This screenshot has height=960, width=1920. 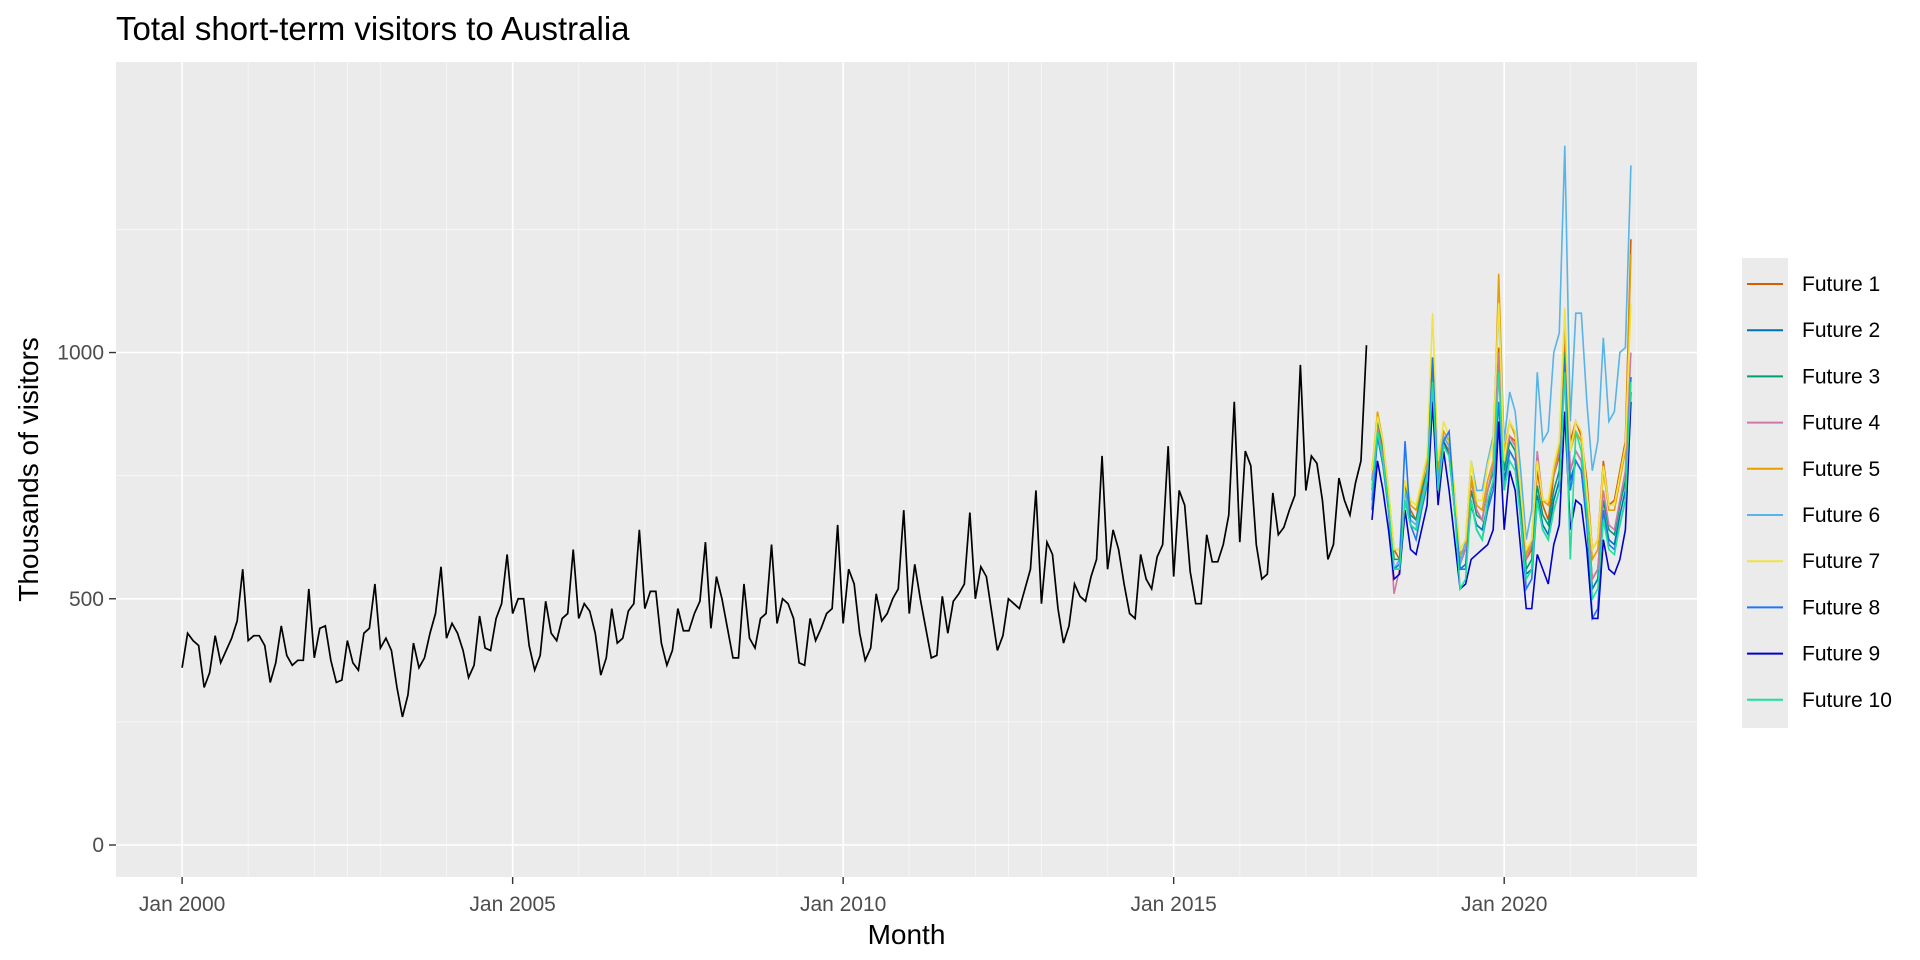 I want to click on legend-item: Future 1, so click(x=1813, y=284).